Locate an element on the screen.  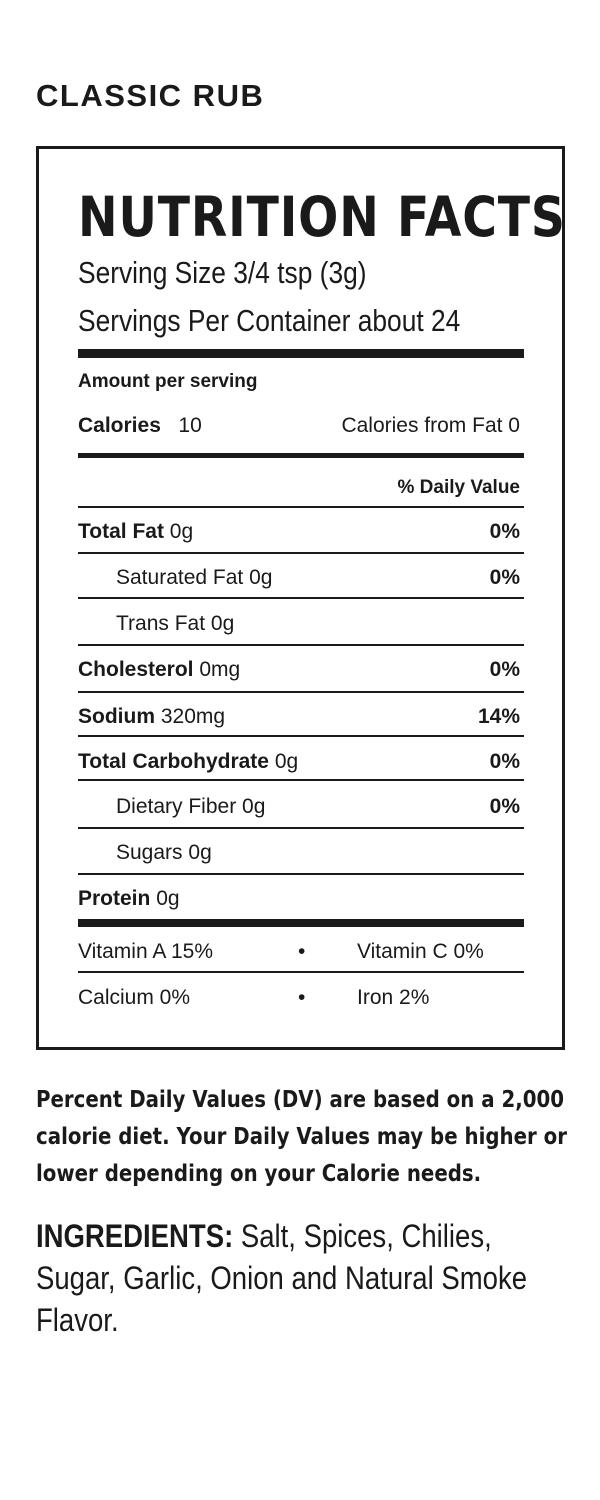
nutrient-label: Protein is located at coordinates (114, 898).